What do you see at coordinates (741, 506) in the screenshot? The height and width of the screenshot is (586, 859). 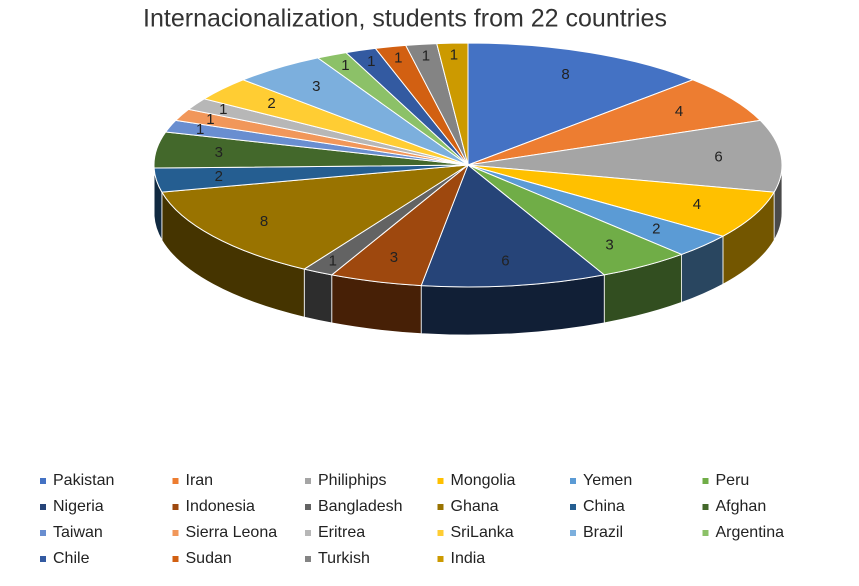 I see `legend-label: Afghan` at bounding box center [741, 506].